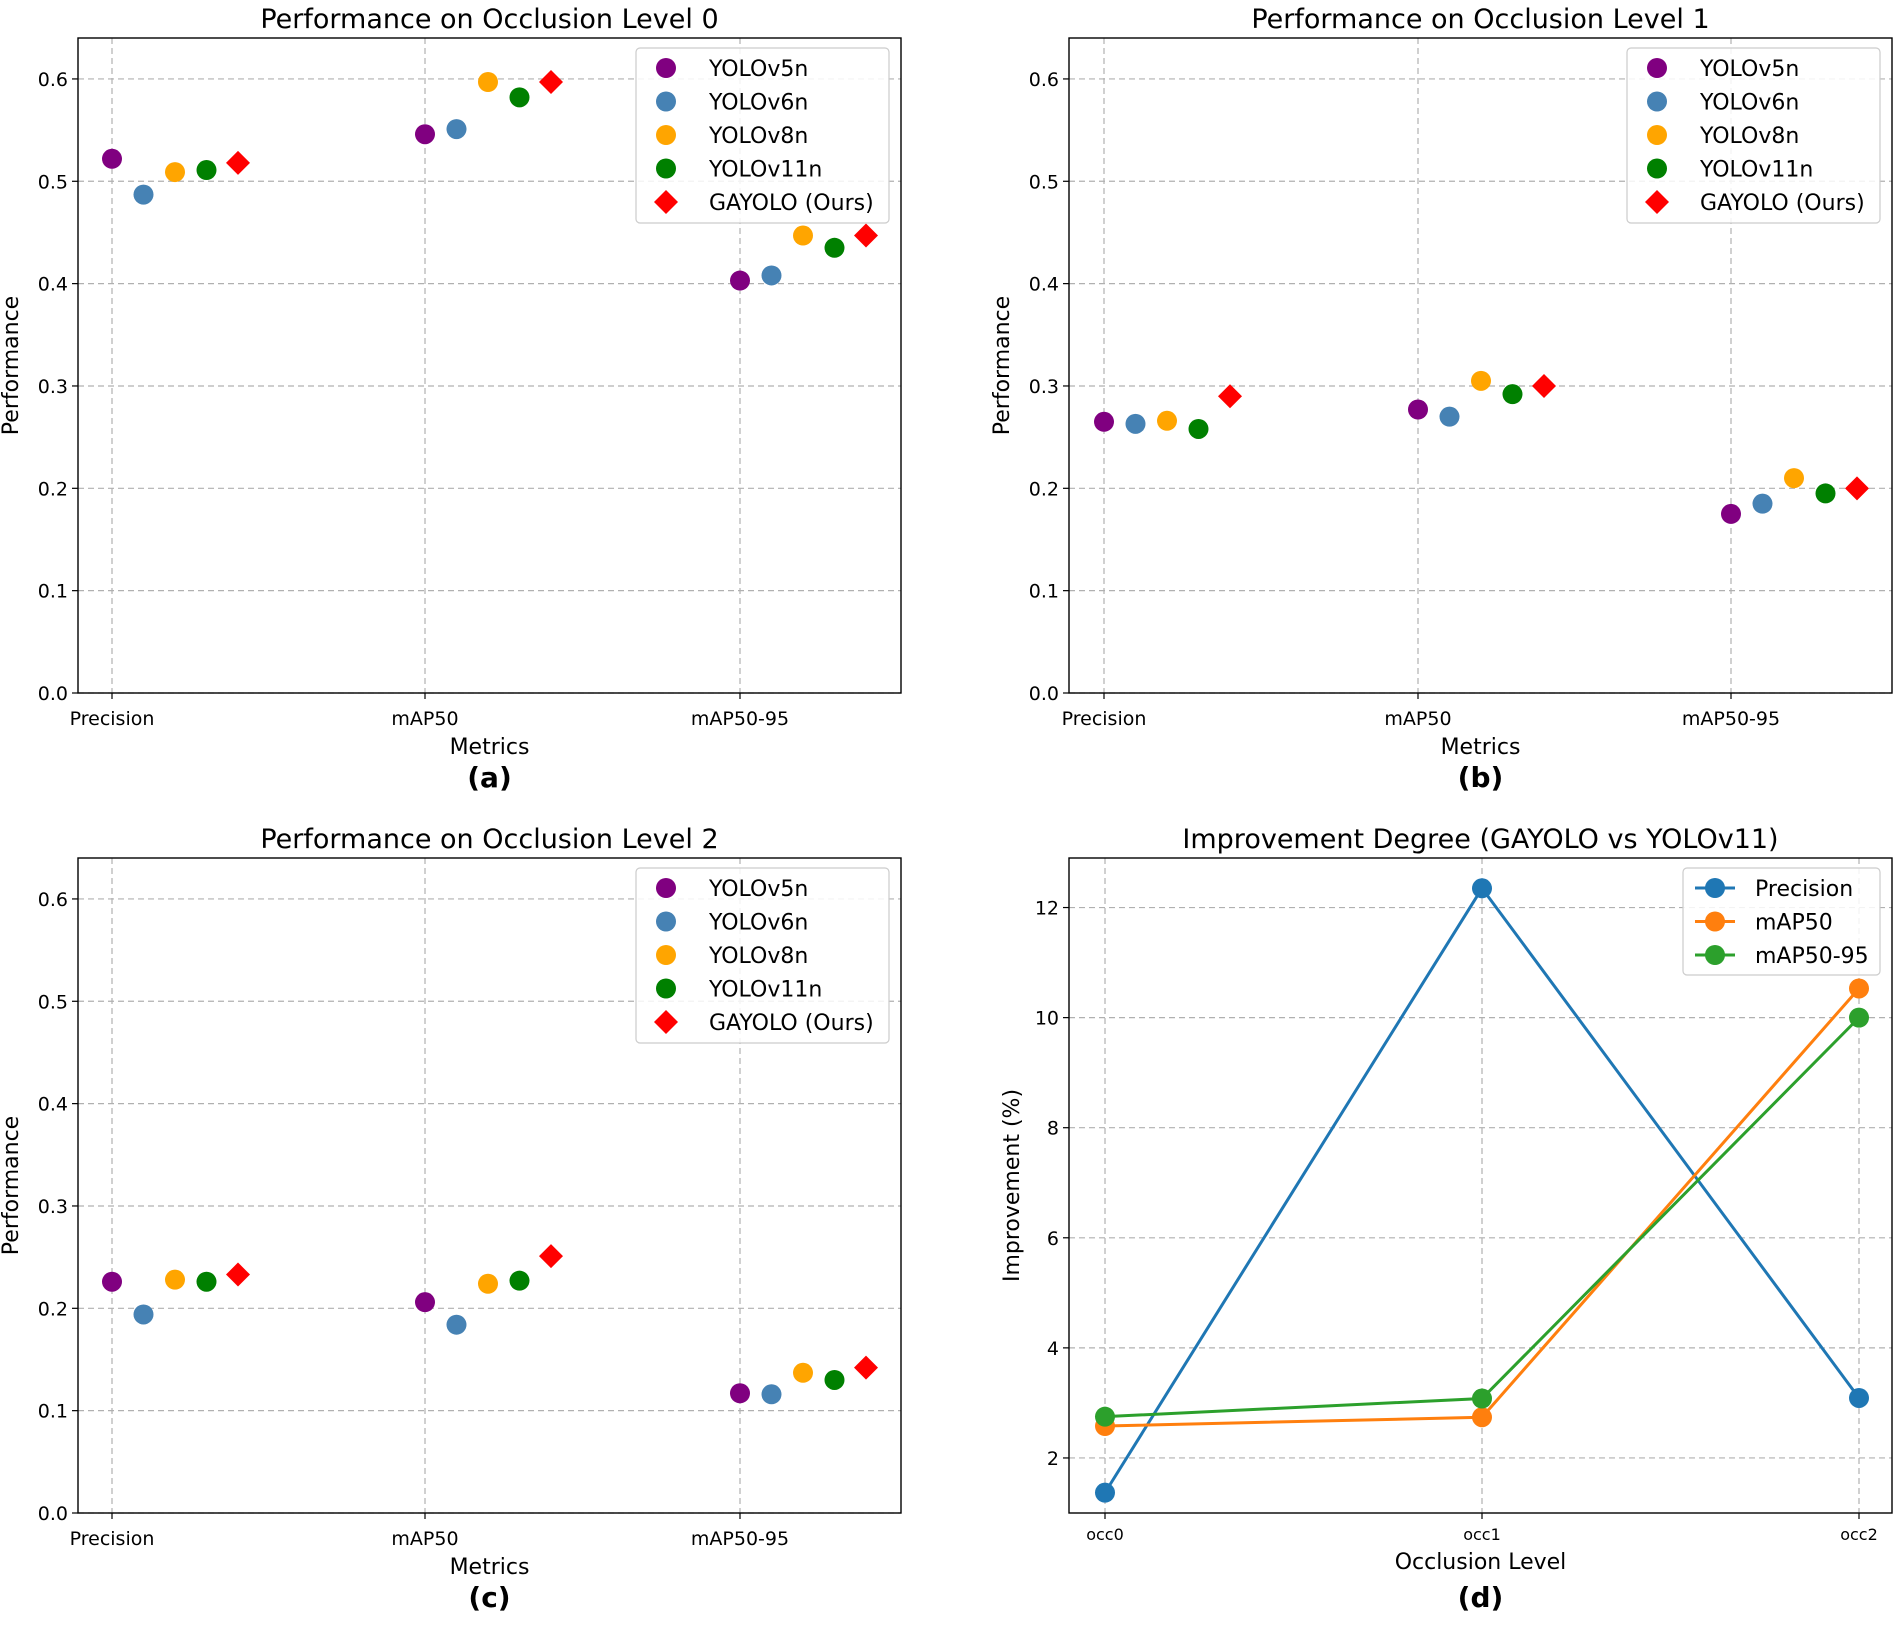 This screenshot has width=1900, height=1625. What do you see at coordinates (490, 1567) in the screenshot?
I see `x-axis-label: Metrics` at bounding box center [490, 1567].